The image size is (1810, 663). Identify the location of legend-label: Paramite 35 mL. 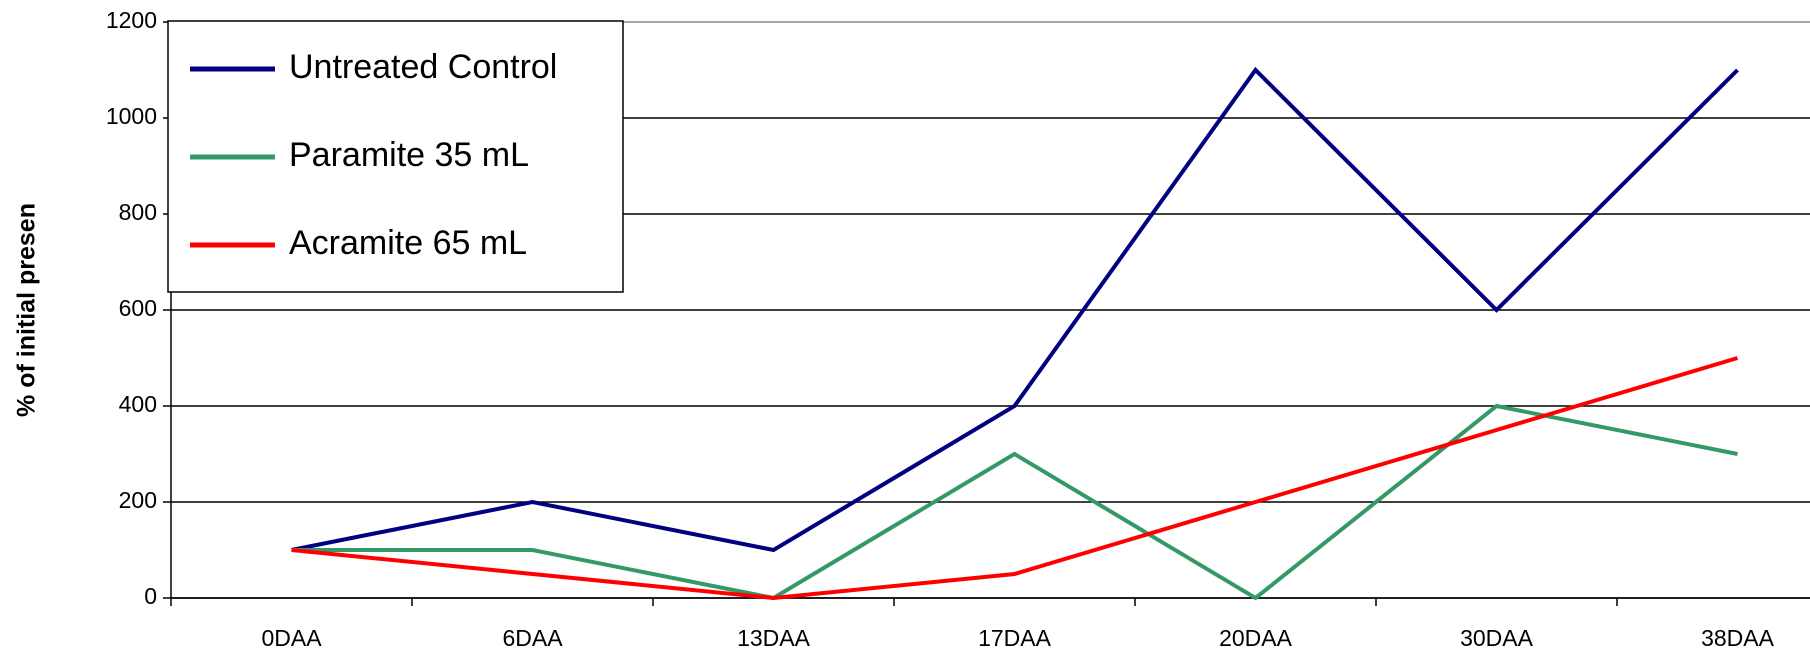
(409, 155).